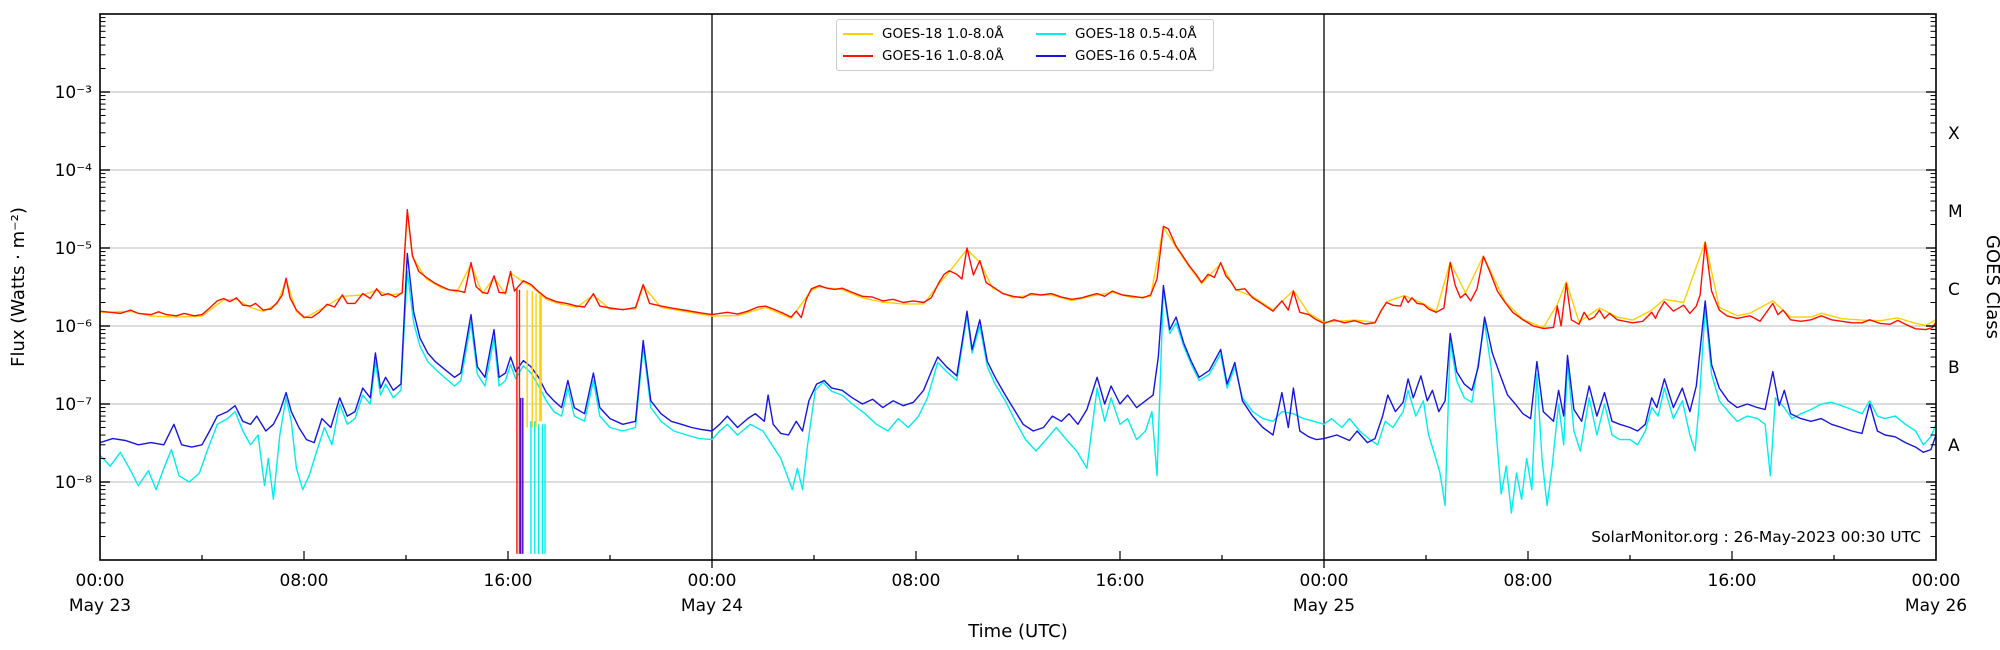  I want to click on legend-label: GOES-16 0.5-4.0Å, so click(1136, 56).